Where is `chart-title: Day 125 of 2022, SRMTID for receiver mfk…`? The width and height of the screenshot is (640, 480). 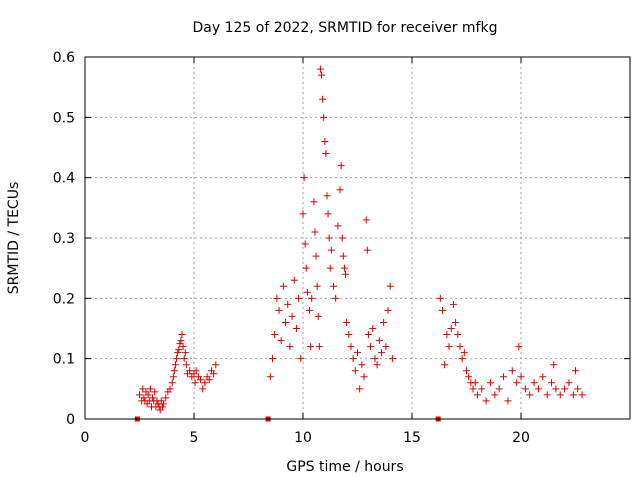 chart-title: Day 125 of 2022, SRMTID for receiver mfk… is located at coordinates (345, 28).